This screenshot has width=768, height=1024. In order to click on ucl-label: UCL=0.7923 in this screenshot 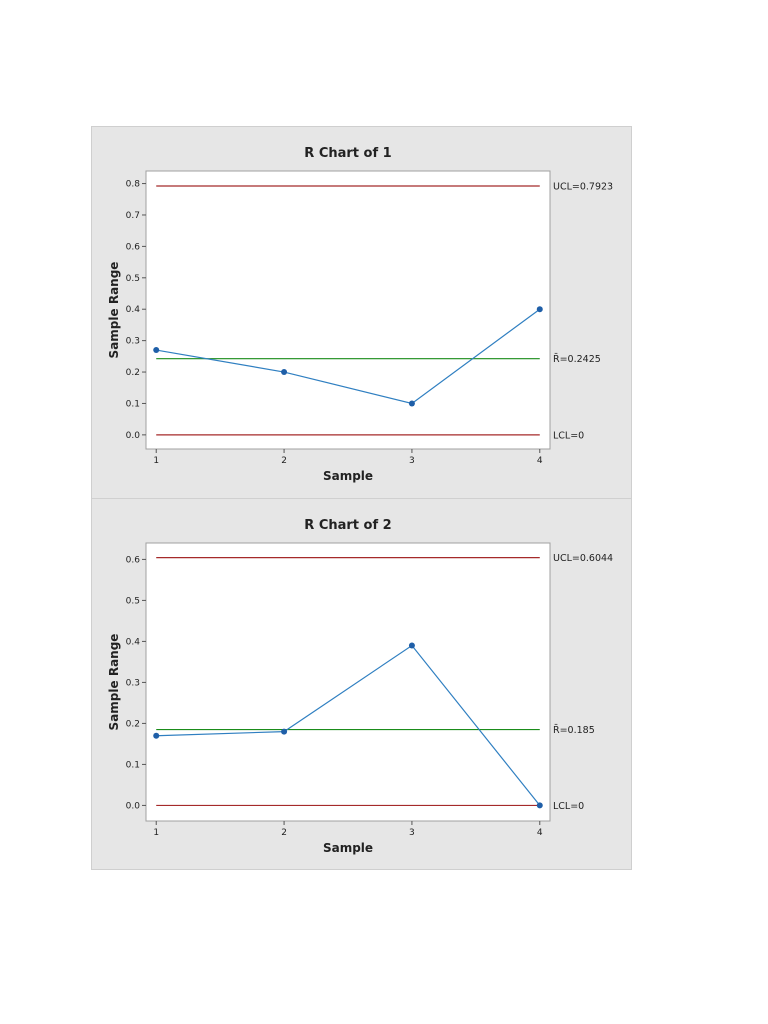, I will do `click(583, 186)`.